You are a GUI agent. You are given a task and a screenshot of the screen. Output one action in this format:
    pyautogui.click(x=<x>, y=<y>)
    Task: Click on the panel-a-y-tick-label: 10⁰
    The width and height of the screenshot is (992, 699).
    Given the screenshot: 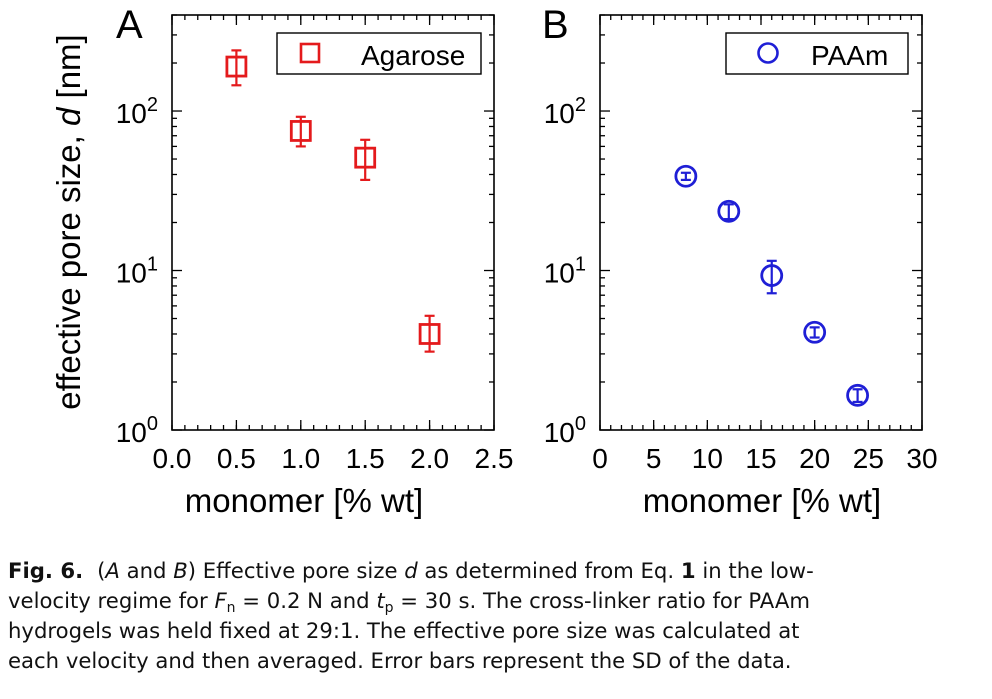 What is the action you would take?
    pyautogui.click(x=137, y=430)
    